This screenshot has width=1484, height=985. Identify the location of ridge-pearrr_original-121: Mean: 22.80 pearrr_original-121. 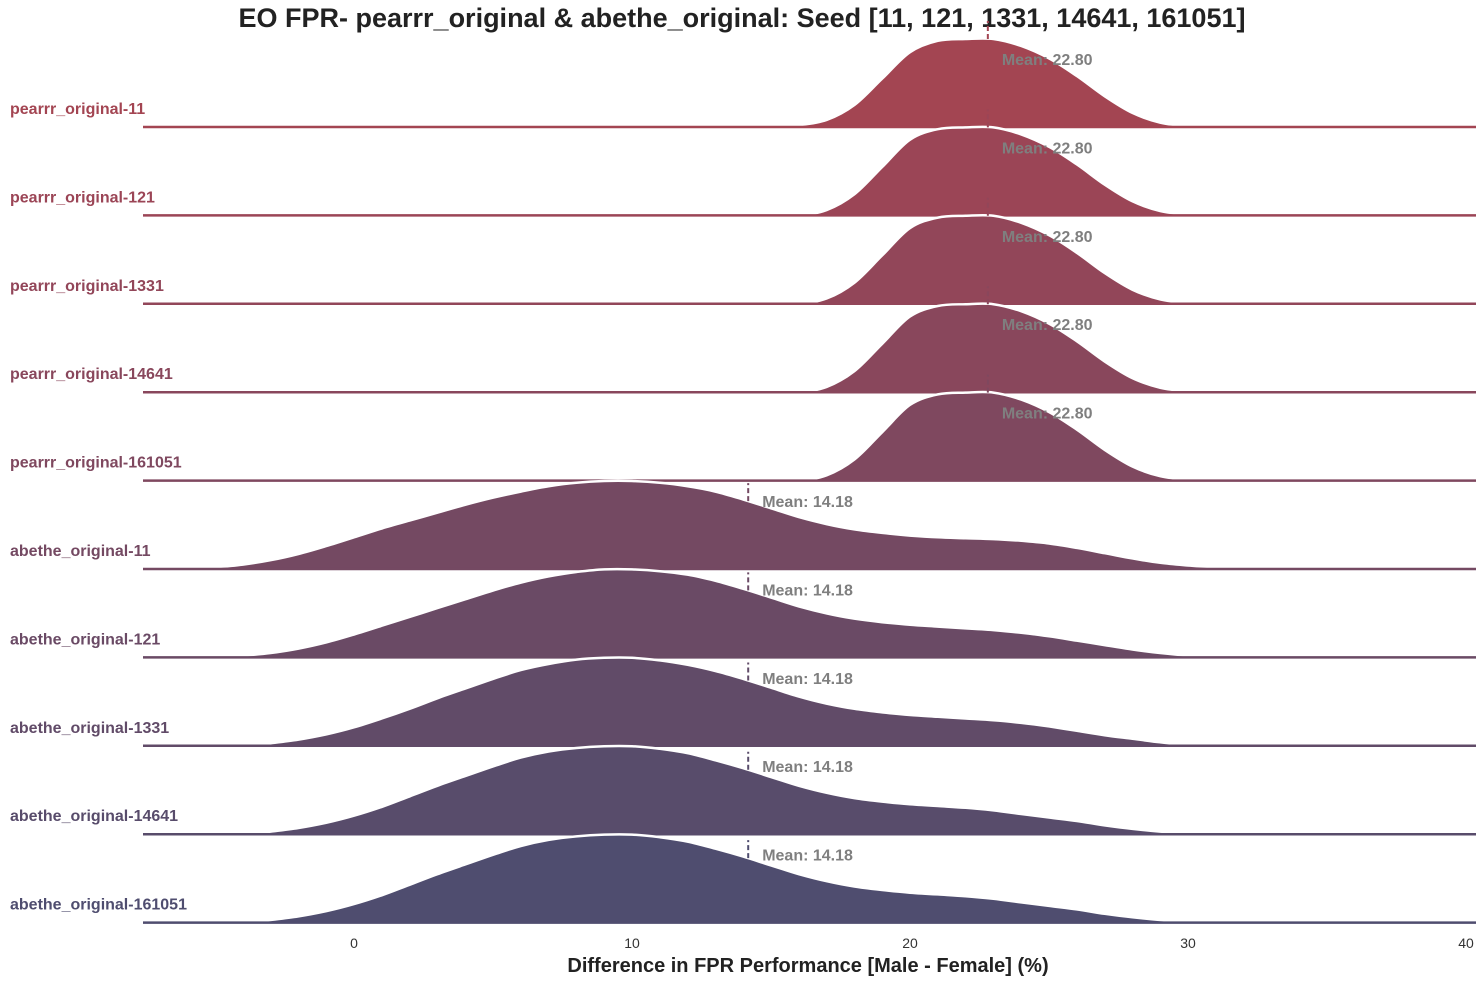
(743, 163).